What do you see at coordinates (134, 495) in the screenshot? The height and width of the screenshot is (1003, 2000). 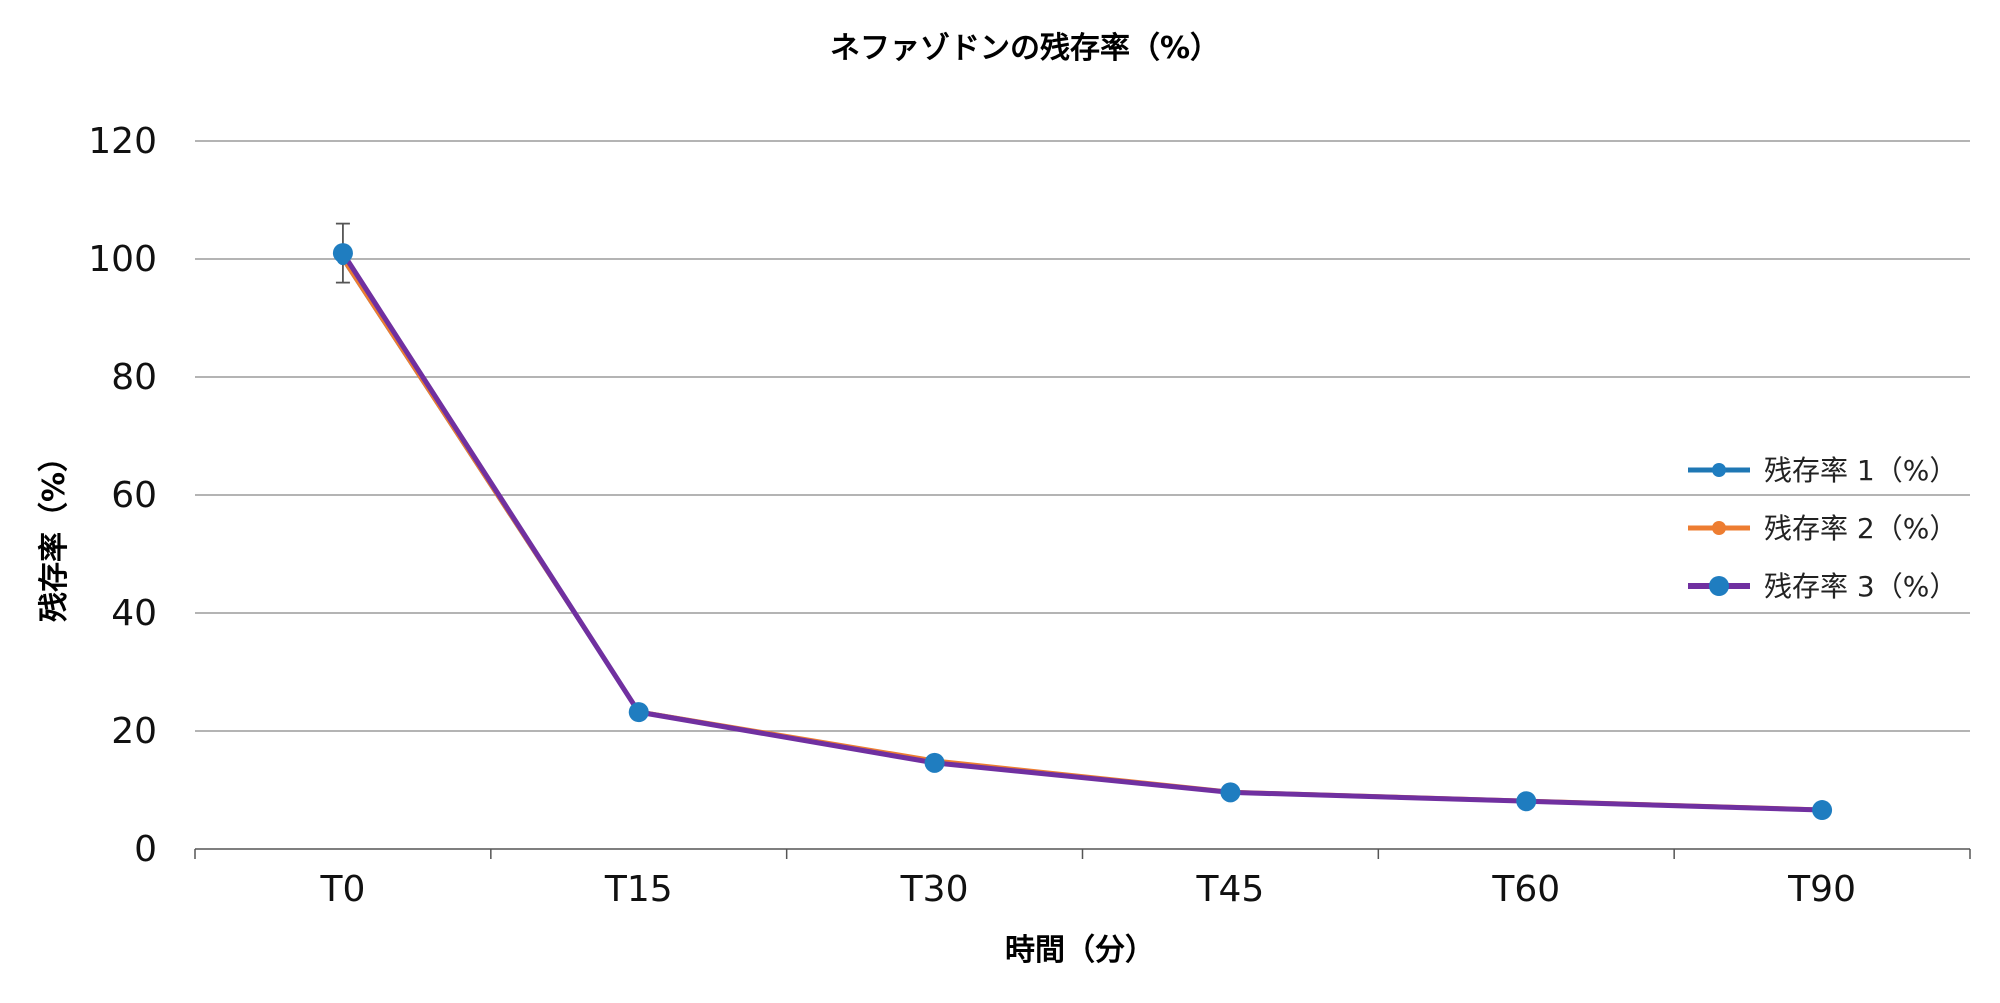 I see `y-tick-label: 60` at bounding box center [134, 495].